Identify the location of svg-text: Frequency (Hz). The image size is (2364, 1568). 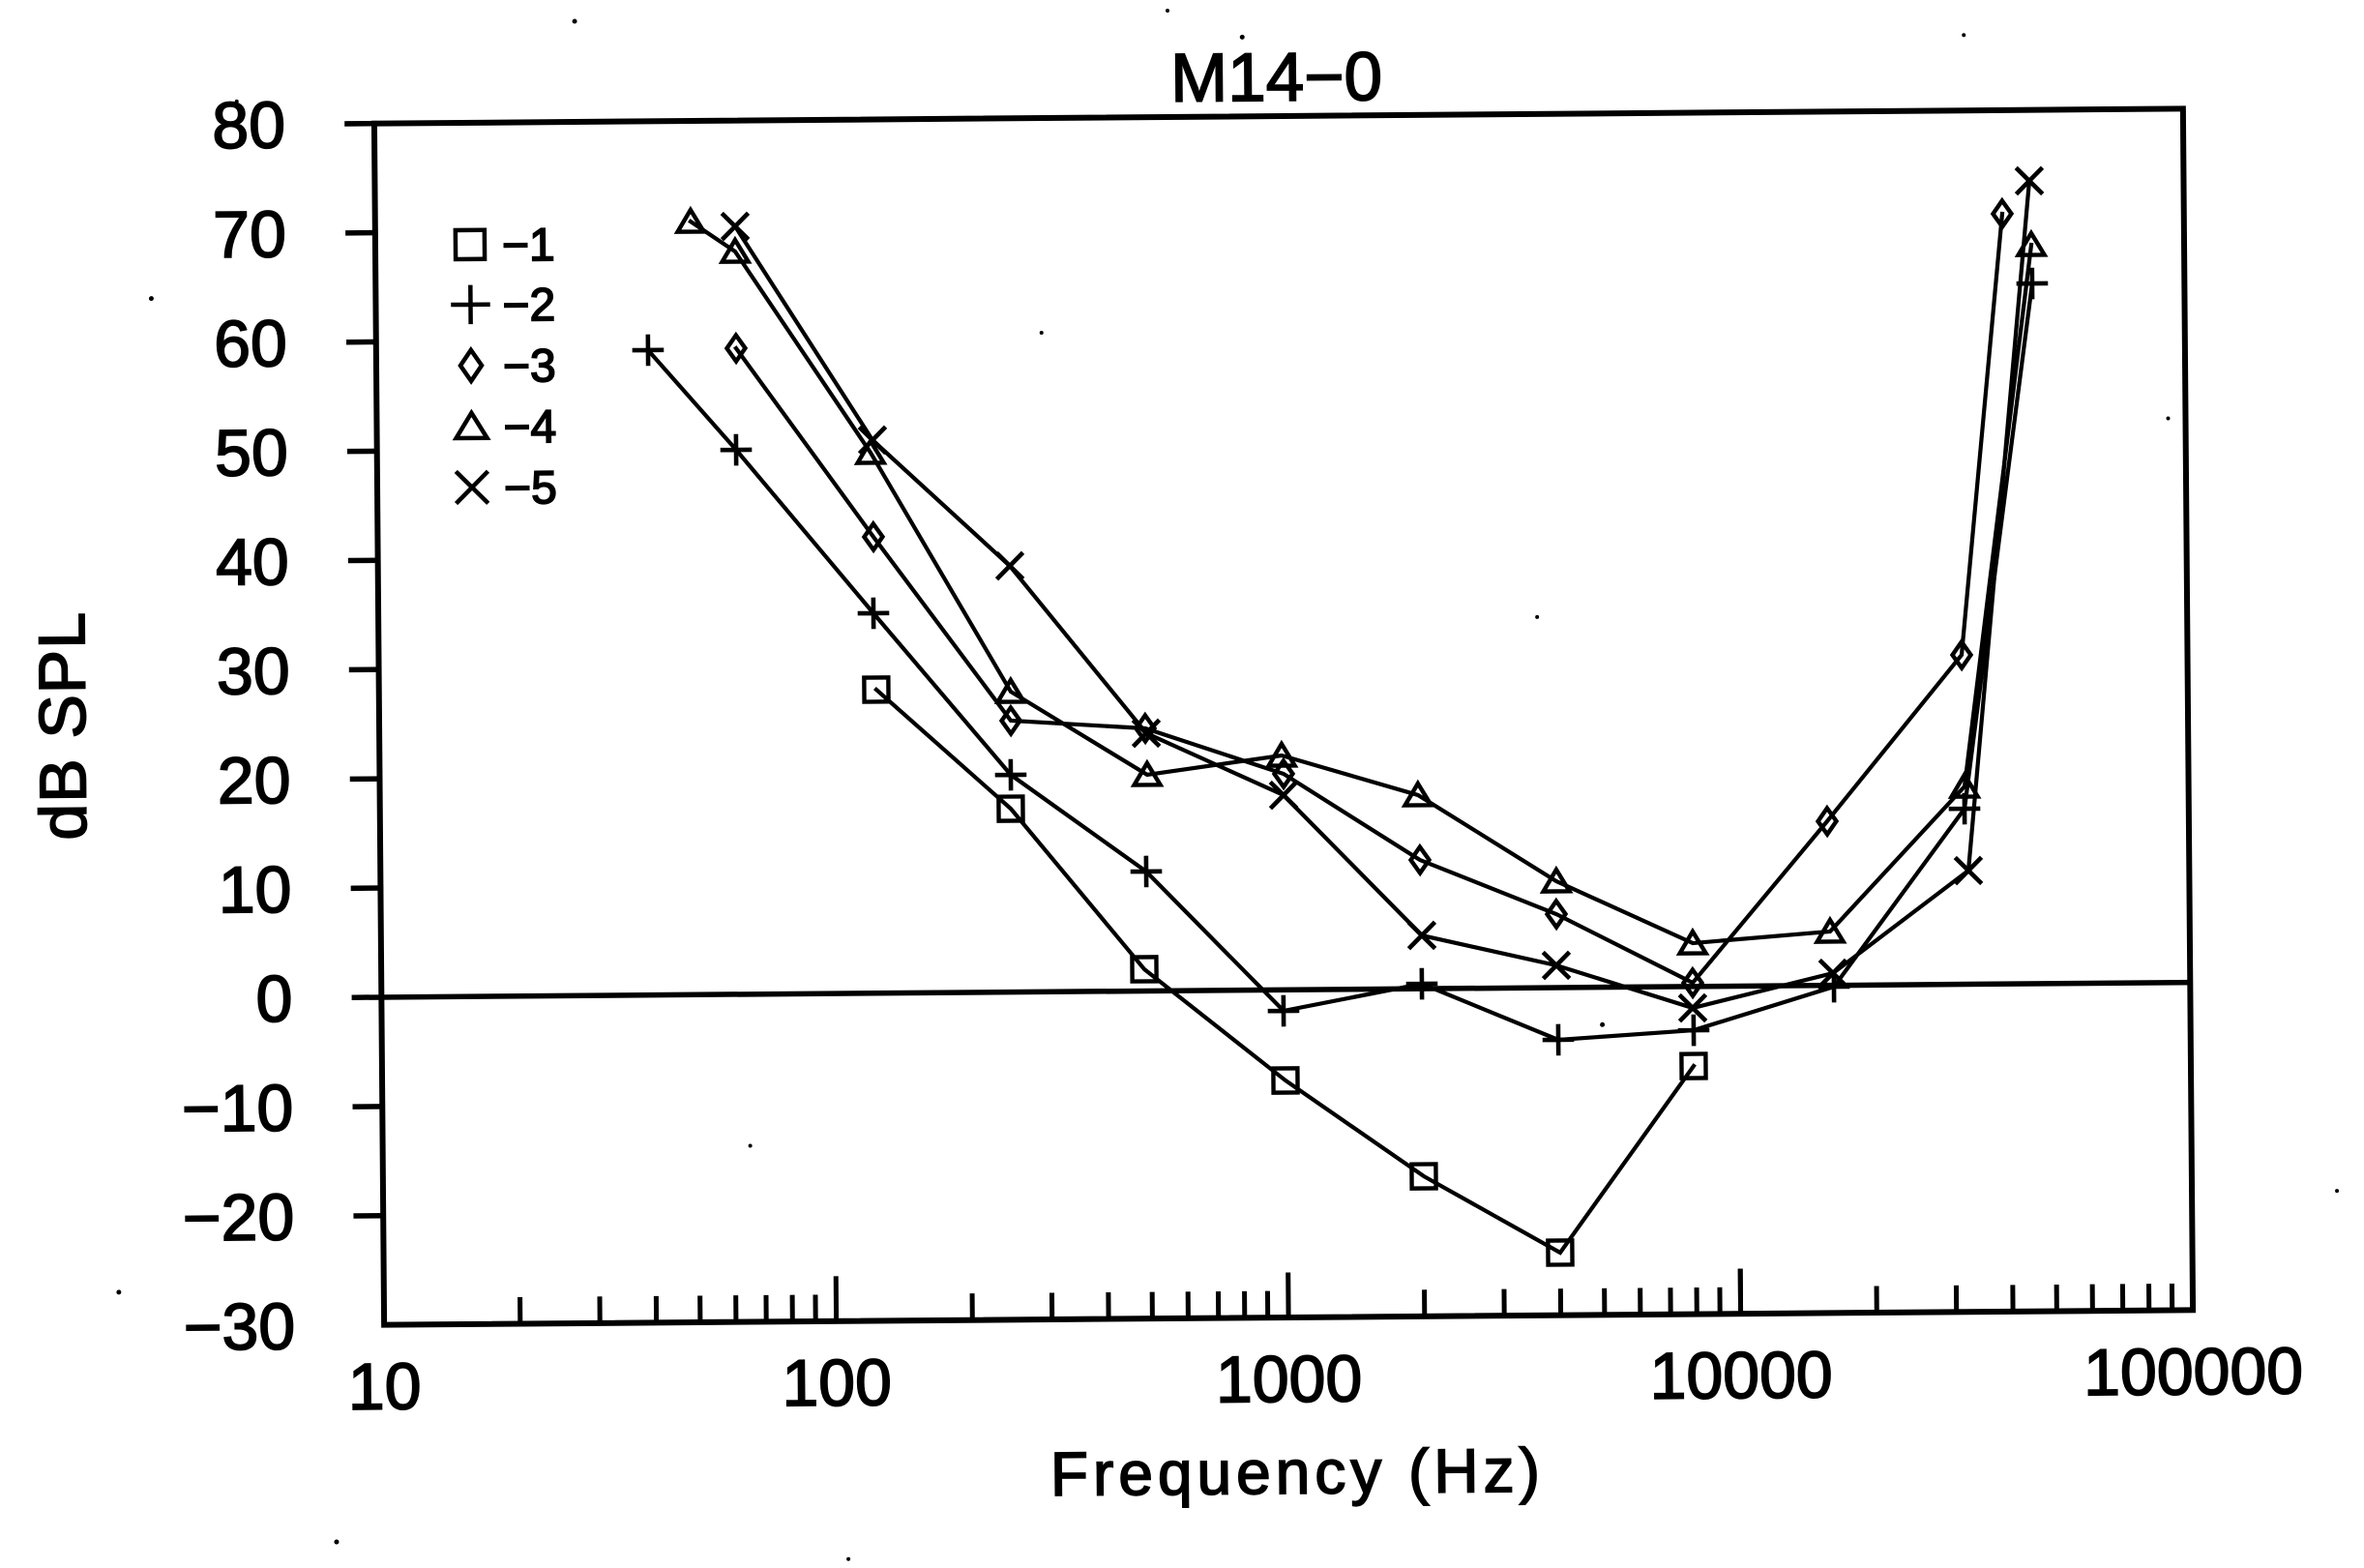
(1298, 1472).